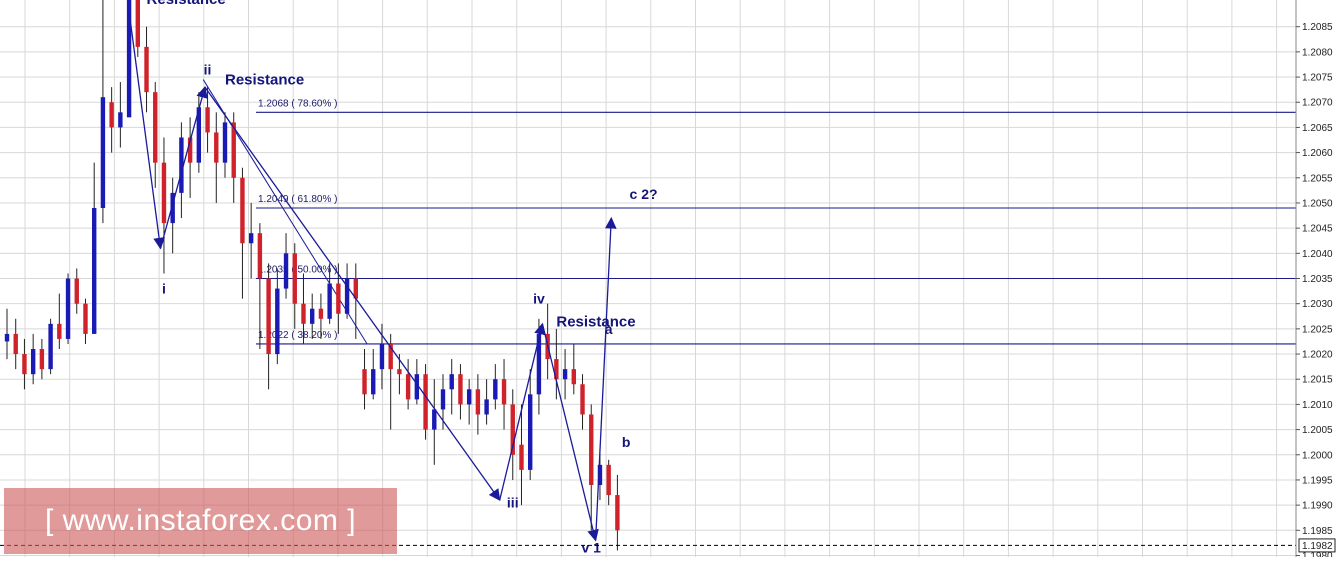 This screenshot has width=1343, height=562. I want to click on y-tick-label: 1.1980, so click(1317, 554).